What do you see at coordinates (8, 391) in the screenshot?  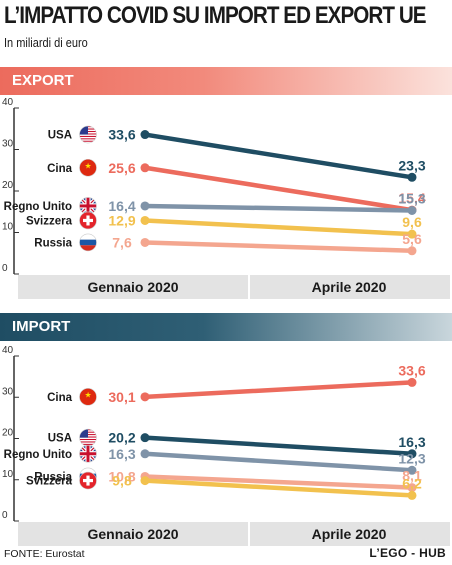 I see `import-y-tick-label: 30` at bounding box center [8, 391].